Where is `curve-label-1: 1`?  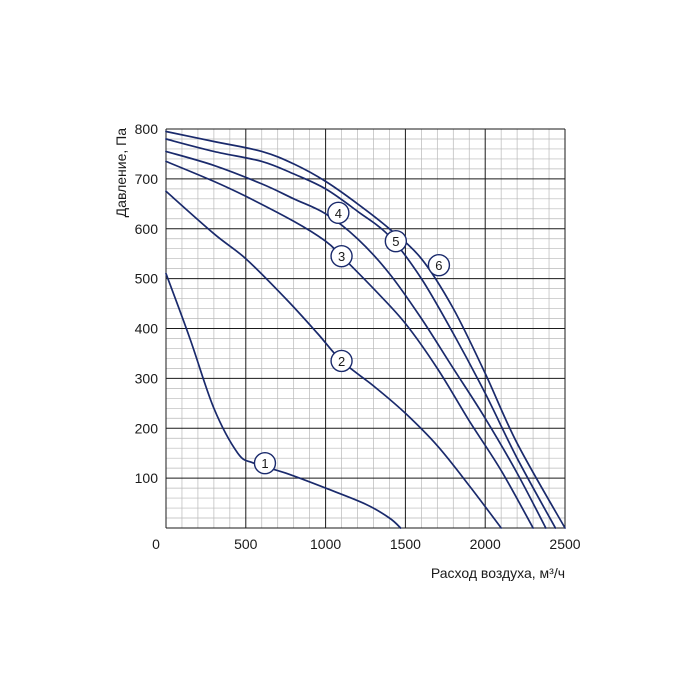
curve-label-1: 1 is located at coordinates (265, 463).